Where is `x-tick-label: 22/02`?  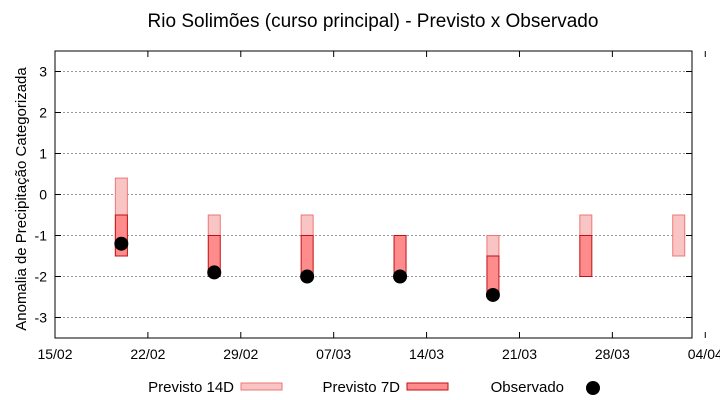 x-tick-label: 22/02 is located at coordinates (147, 354).